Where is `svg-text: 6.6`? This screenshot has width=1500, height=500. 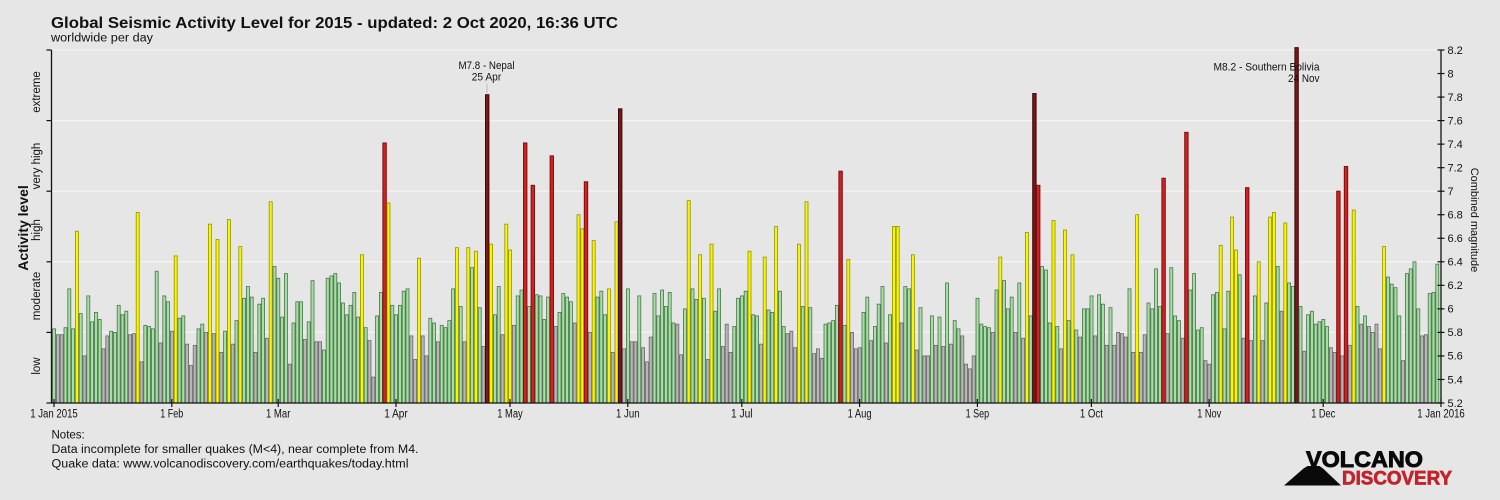
svg-text: 6.6 is located at coordinates (1455, 239).